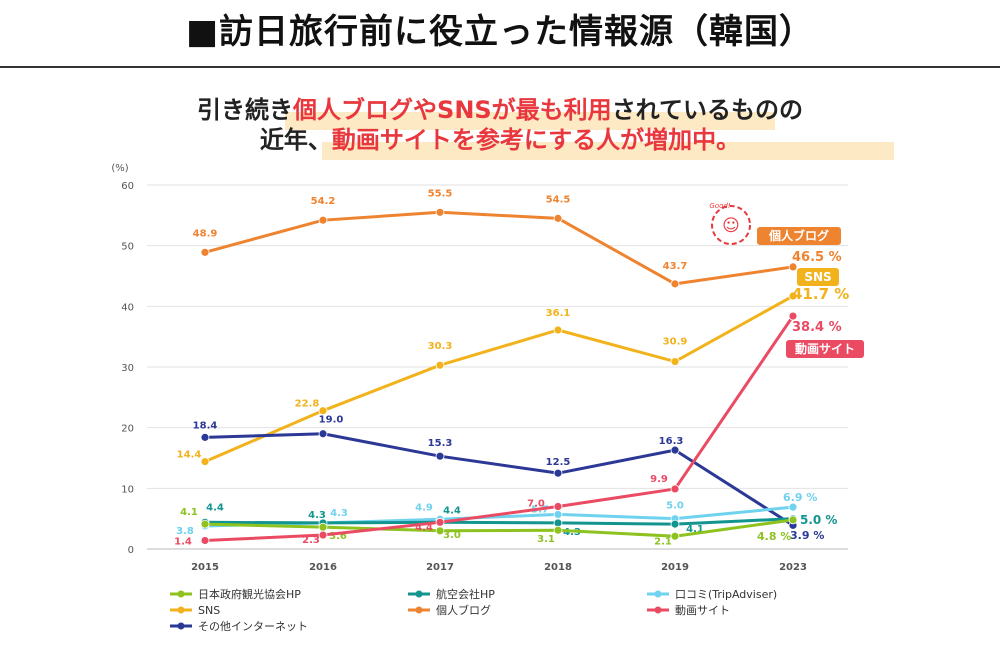  What do you see at coordinates (189, 512) in the screenshot?
I see `data-label-jnto: 4.1` at bounding box center [189, 512].